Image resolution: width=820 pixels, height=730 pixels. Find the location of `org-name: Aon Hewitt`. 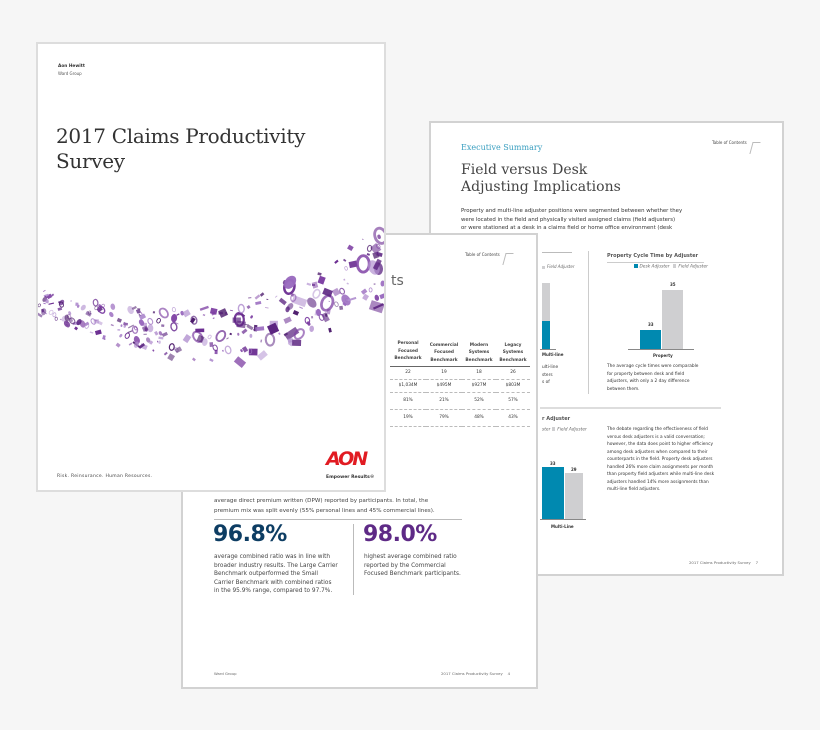

org-name: Aon Hewitt is located at coordinates (71, 66).